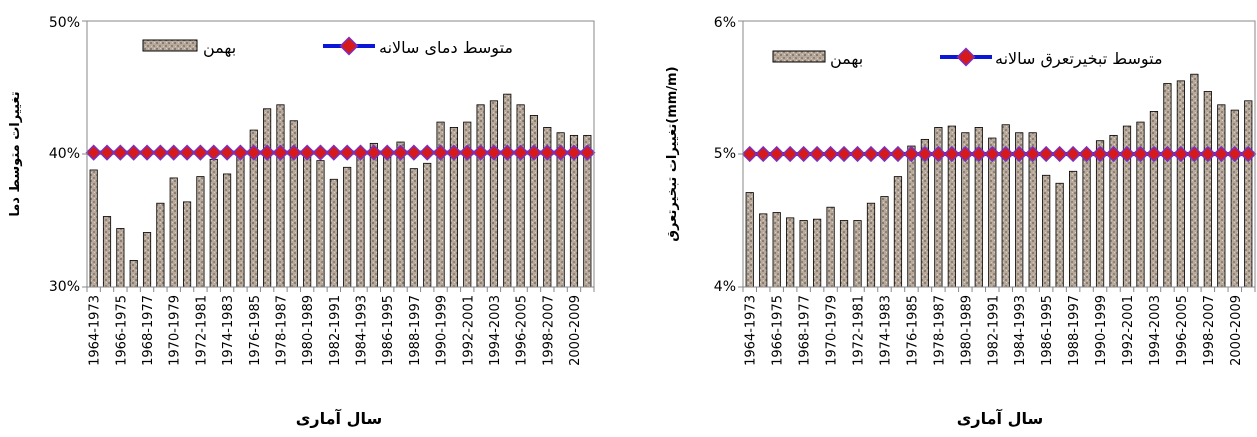  Describe the element at coordinates (1182, 330) in the screenshot. I see `right-xtick-label: 1996-2005` at that location.